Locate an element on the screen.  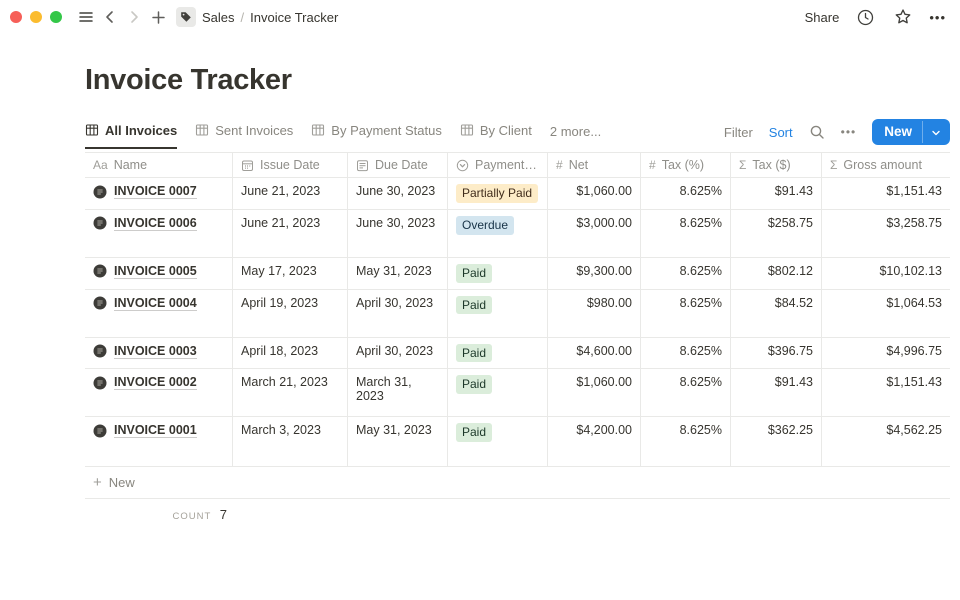
net-cell: $980.00 is located at coordinates (594, 313).